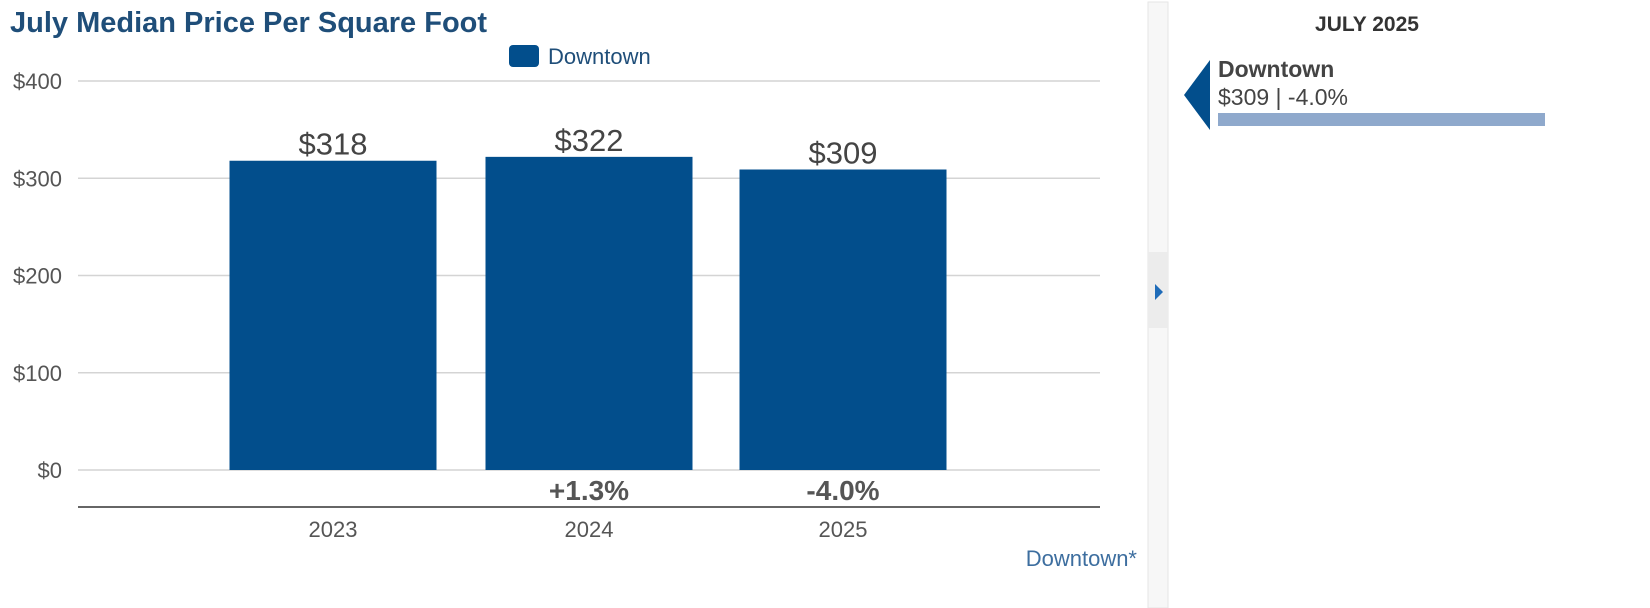 The width and height of the screenshot is (1650, 608). I want to click on data-label: $309, so click(843, 152).